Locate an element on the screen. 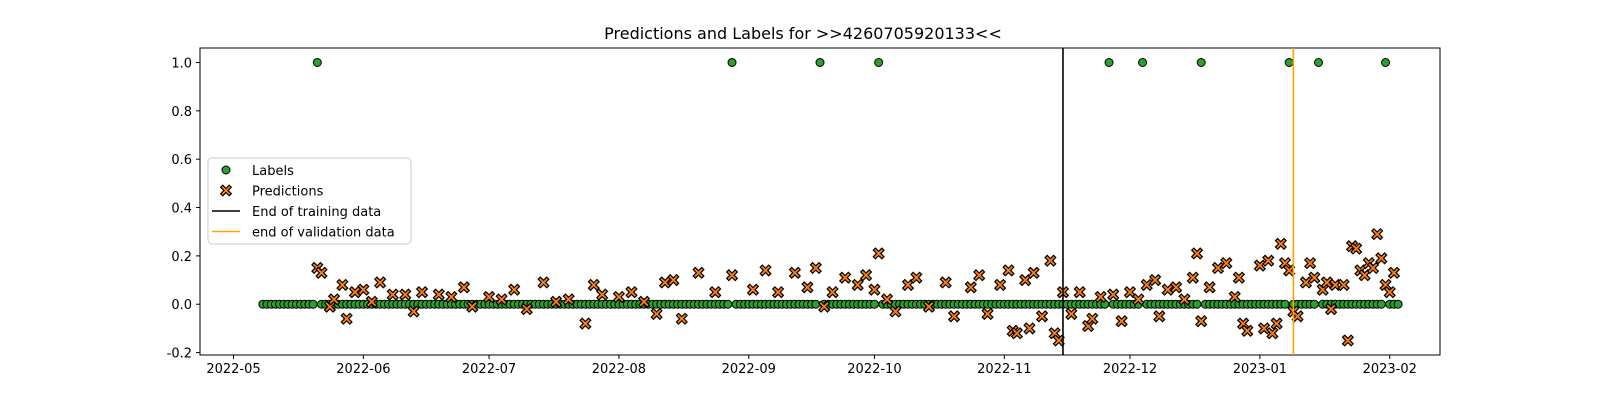 This screenshot has height=400, width=1600. x-tick-label: 2022-10 is located at coordinates (874, 369).